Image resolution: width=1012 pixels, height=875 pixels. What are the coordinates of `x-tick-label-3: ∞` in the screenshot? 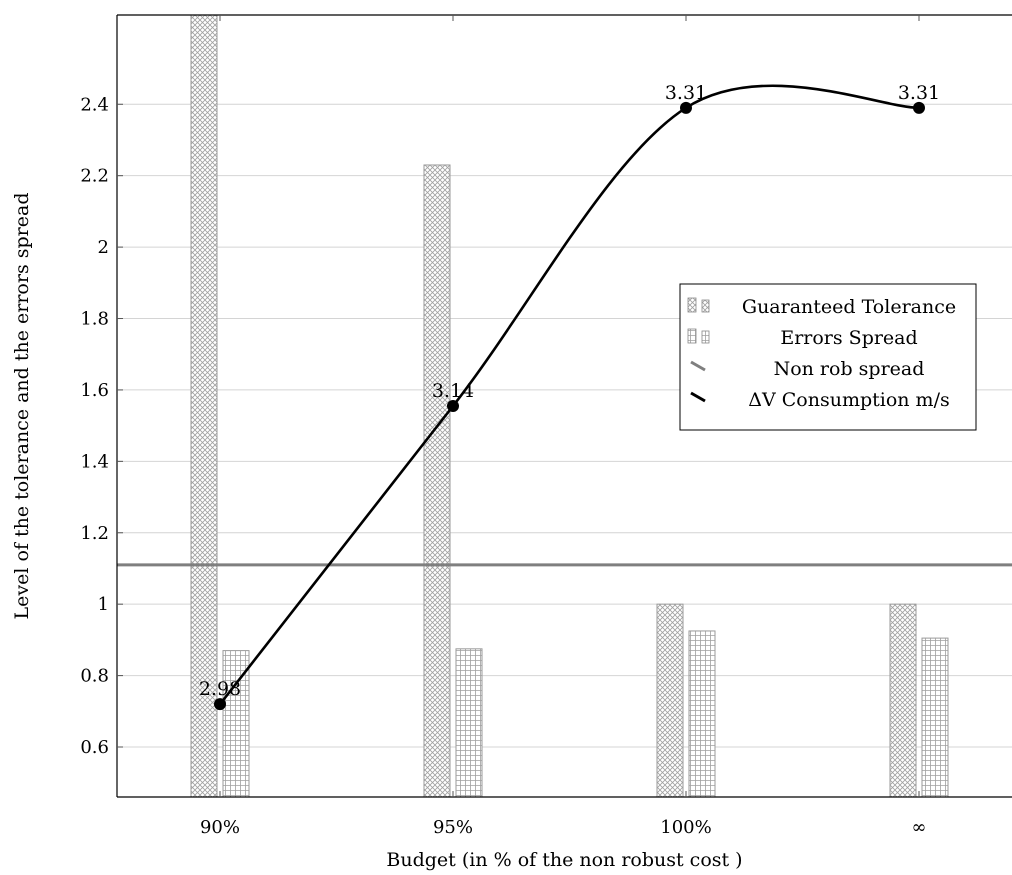 It's located at (919, 827).